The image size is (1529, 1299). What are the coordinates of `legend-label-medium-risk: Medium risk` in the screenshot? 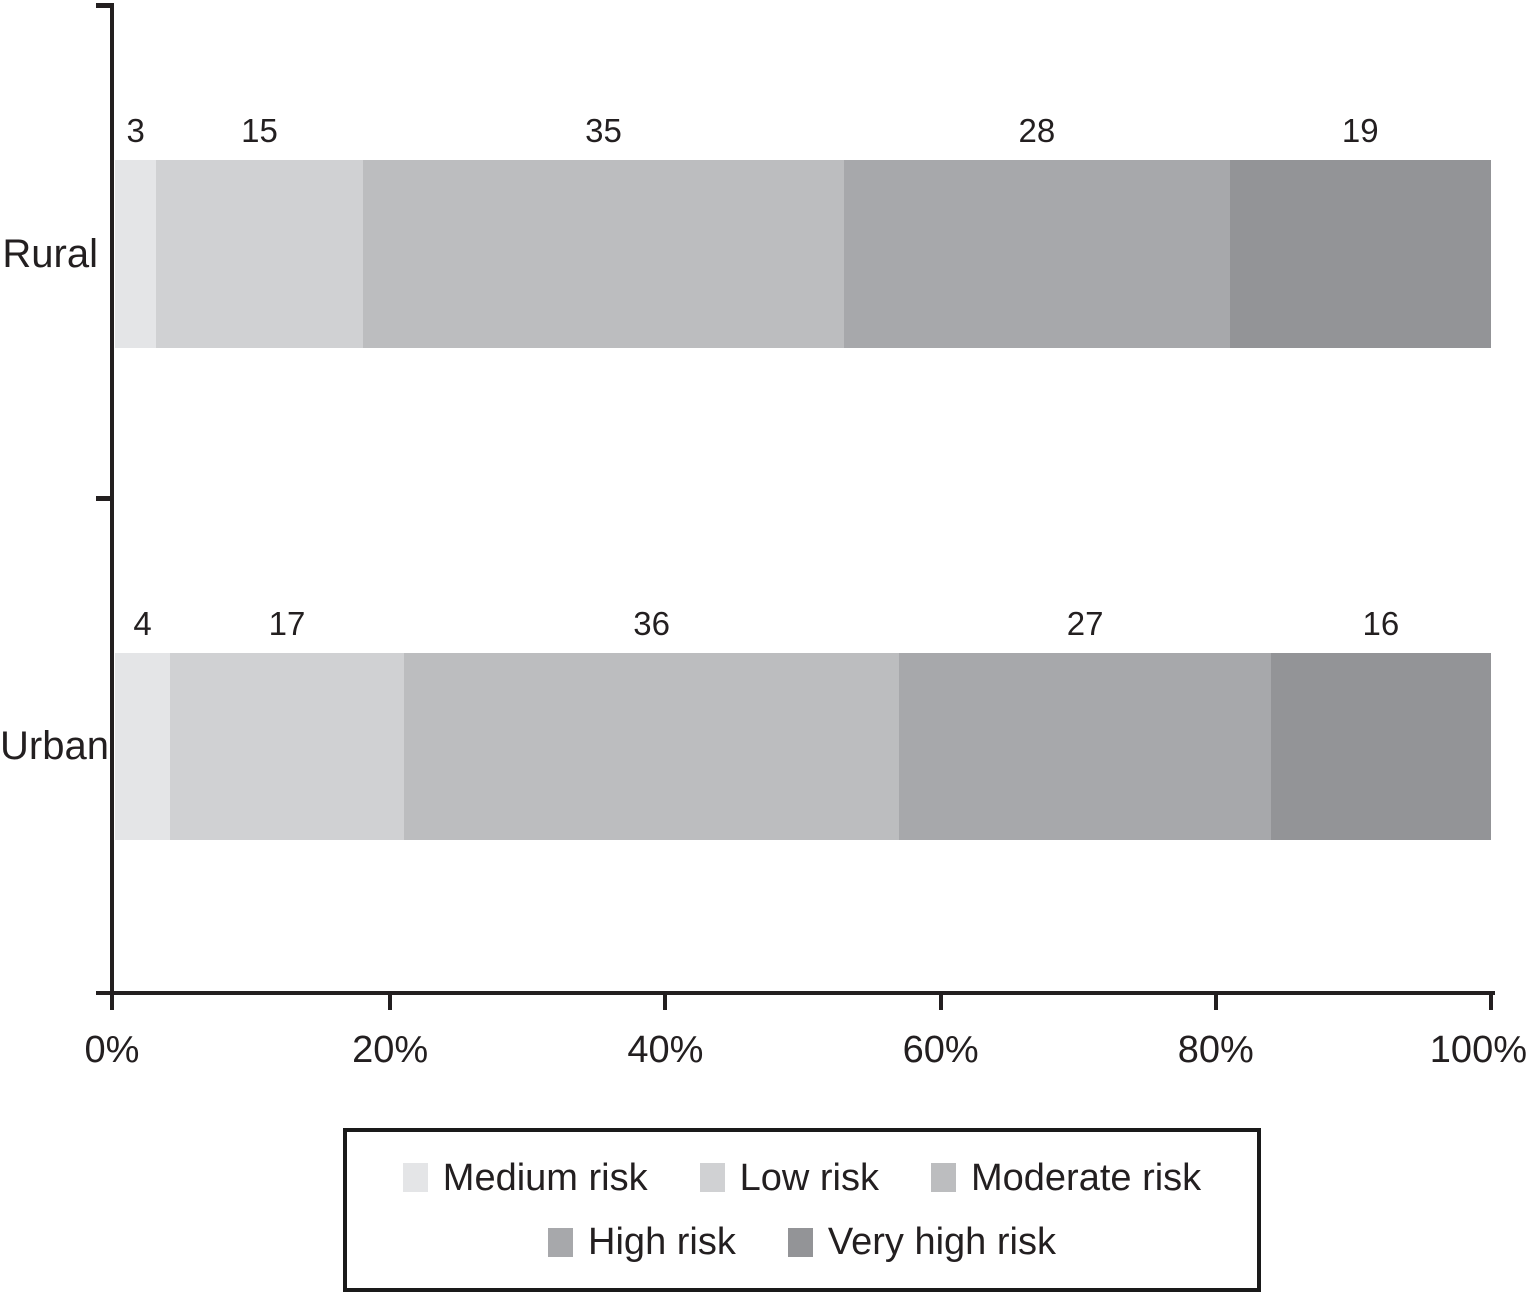 It's located at (545, 1177).